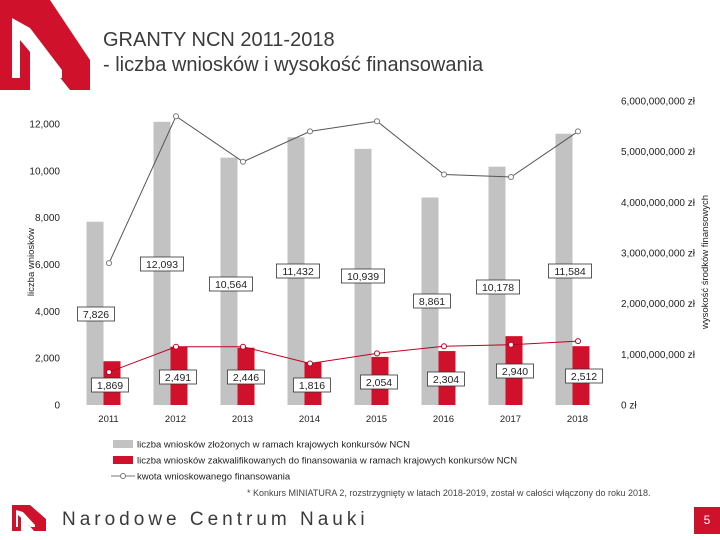 Image resolution: width=720 pixels, height=540 pixels. Describe the element at coordinates (175, 419) in the screenshot. I see `x-tick-label: 2012` at that location.